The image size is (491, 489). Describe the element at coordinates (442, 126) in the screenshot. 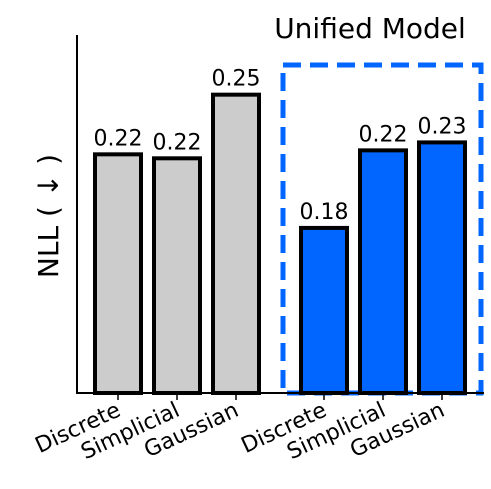

I see `value-label: 0.23` at that location.